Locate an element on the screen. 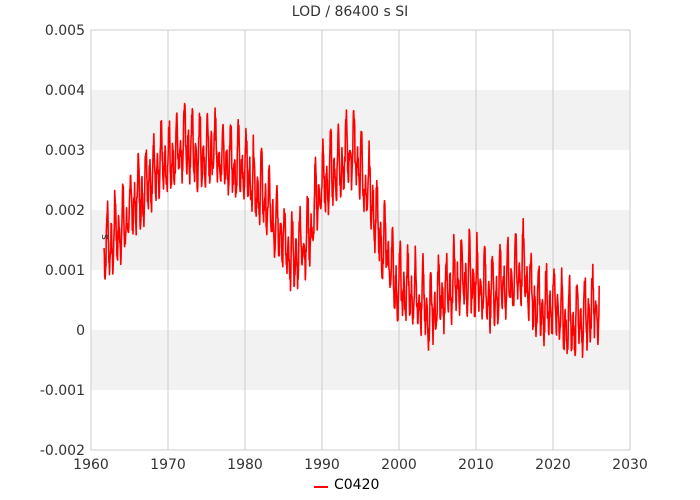  x-tick-label: 2000 is located at coordinates (399, 465).